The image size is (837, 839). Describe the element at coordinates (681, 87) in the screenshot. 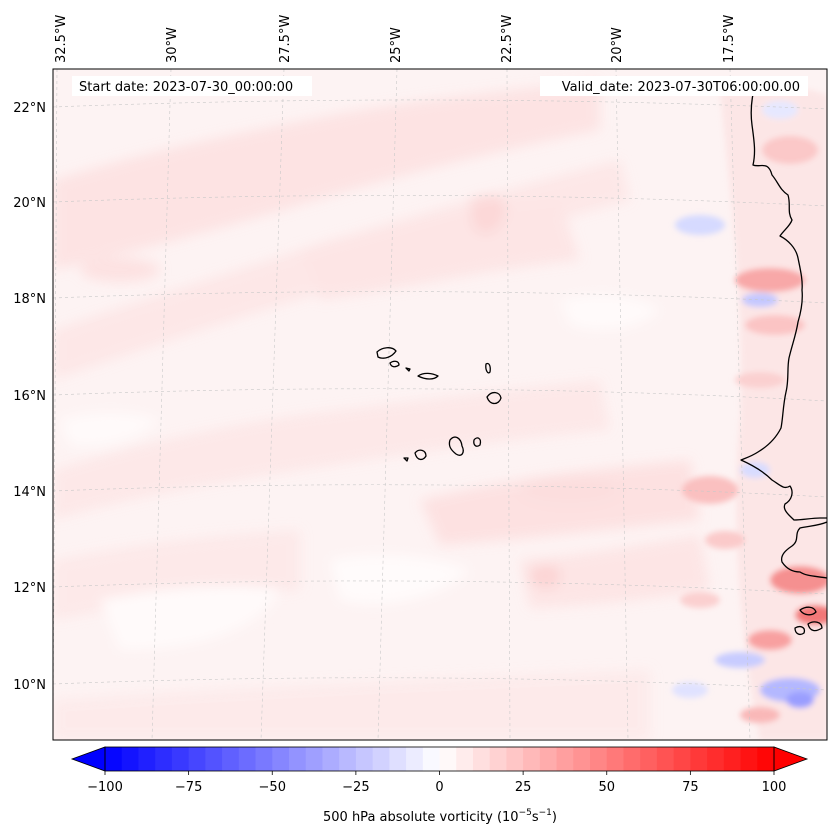

I see `valid-date-label: Valid_date: 2023-07-30T06:00:00.00` at that location.